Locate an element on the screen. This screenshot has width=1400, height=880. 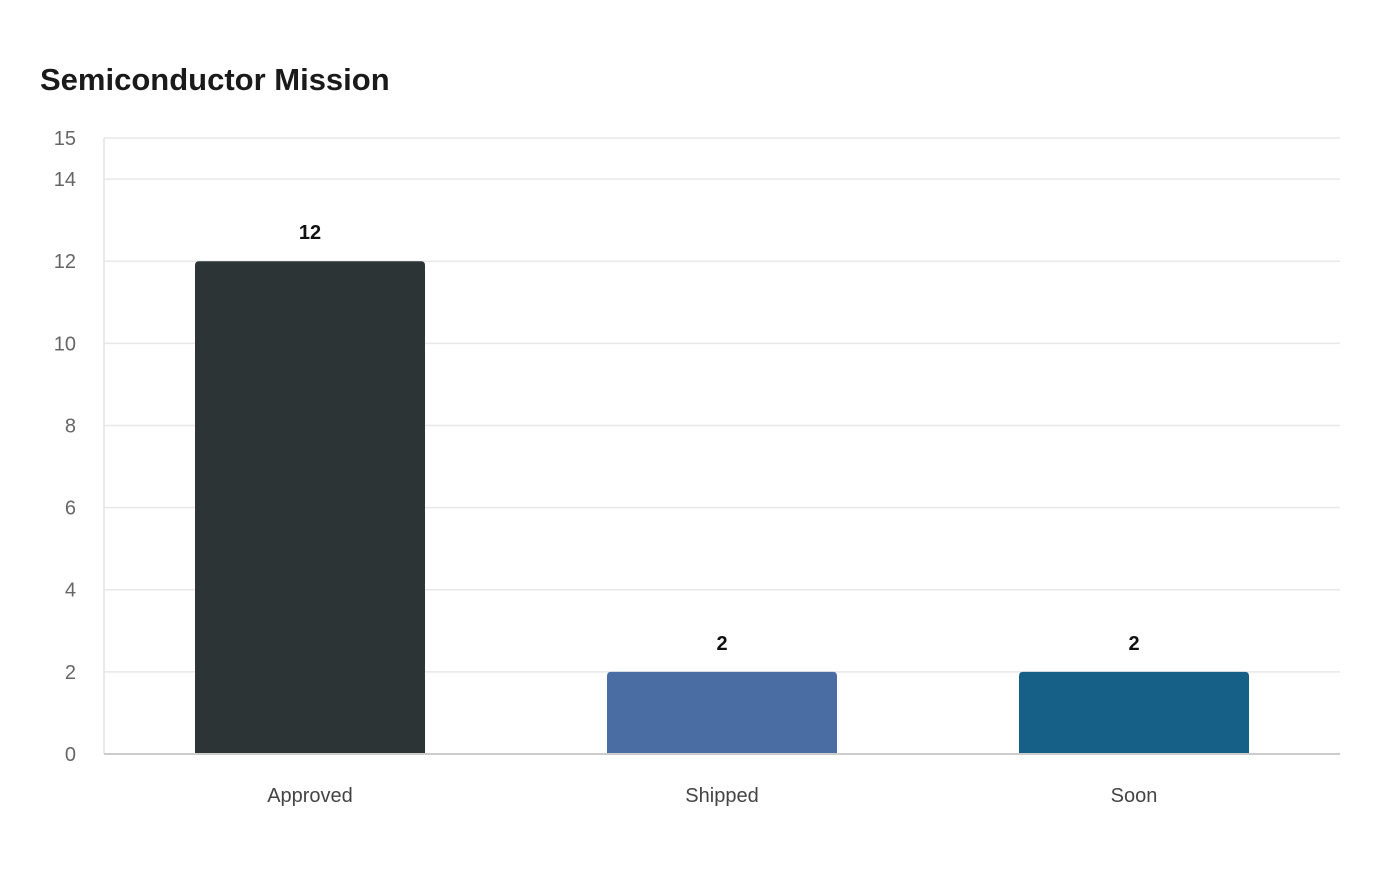
x-tick-label-shipped: Shipped is located at coordinates (721, 796).